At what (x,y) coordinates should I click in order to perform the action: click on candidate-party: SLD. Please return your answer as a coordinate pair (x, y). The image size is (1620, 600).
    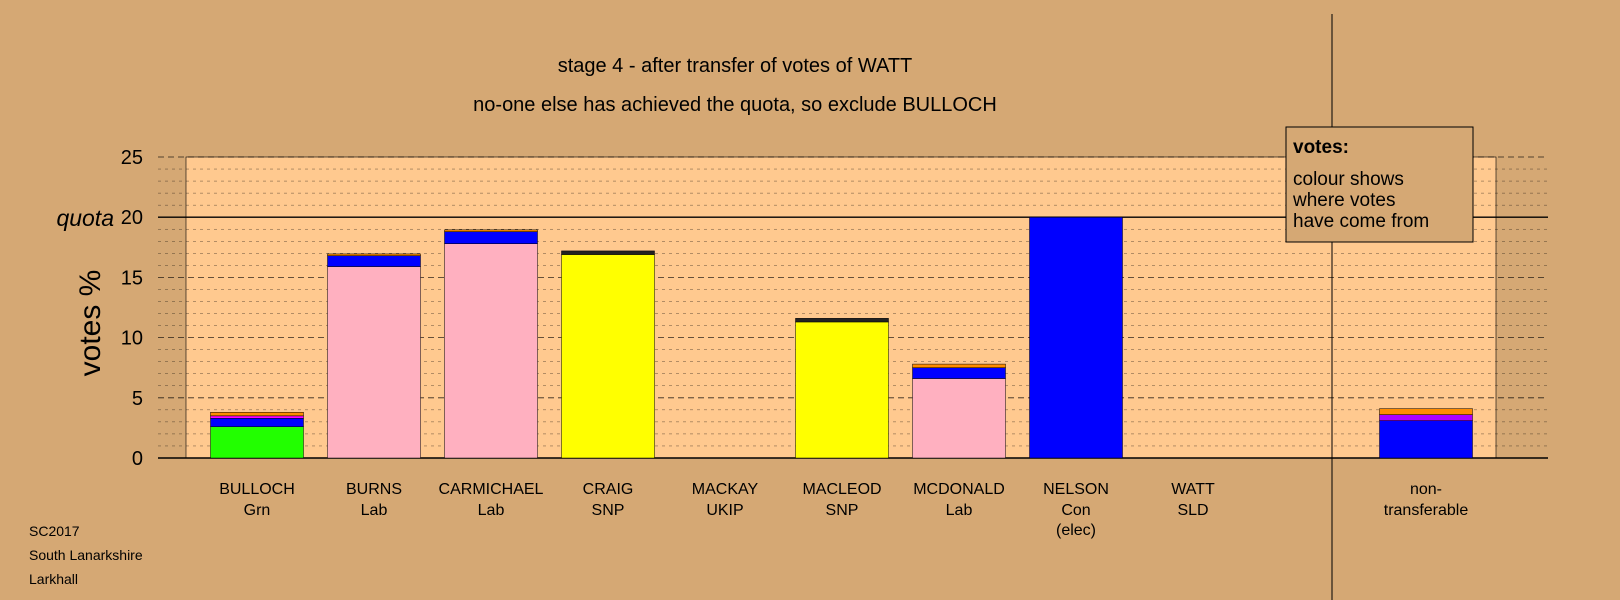
    Looking at the image, I should click on (1192, 510).